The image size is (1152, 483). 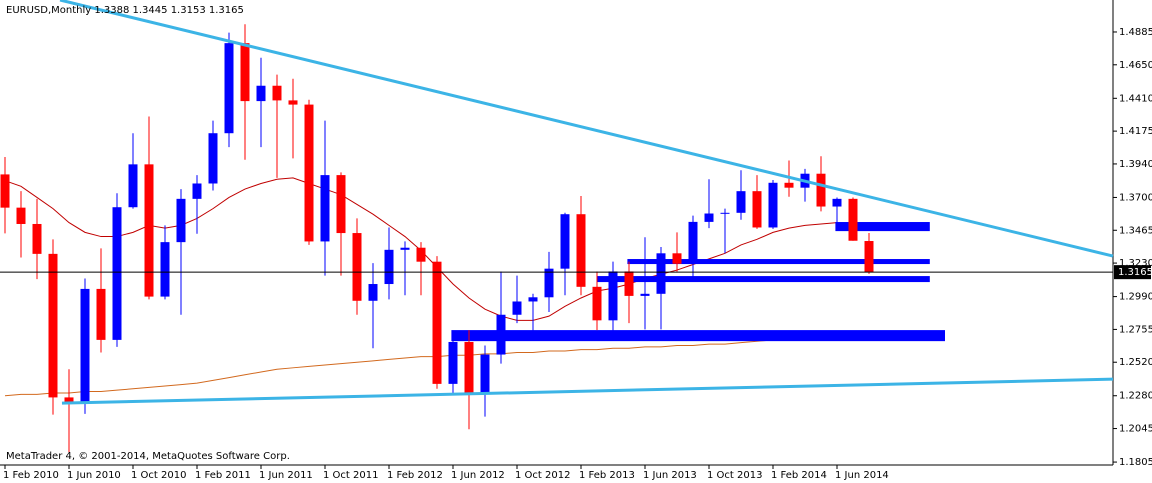 I want to click on x-tick-label: 1 Jun 2012, so click(x=478, y=475).